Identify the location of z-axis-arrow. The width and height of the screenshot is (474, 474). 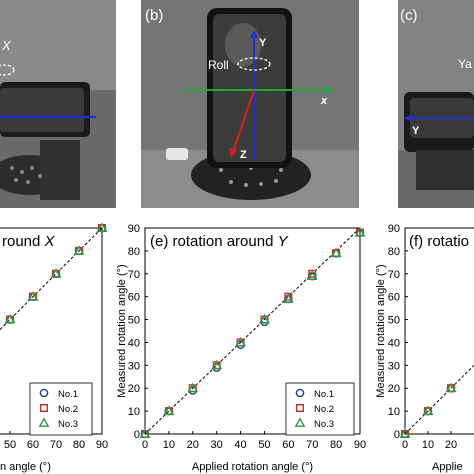
(243, 121).